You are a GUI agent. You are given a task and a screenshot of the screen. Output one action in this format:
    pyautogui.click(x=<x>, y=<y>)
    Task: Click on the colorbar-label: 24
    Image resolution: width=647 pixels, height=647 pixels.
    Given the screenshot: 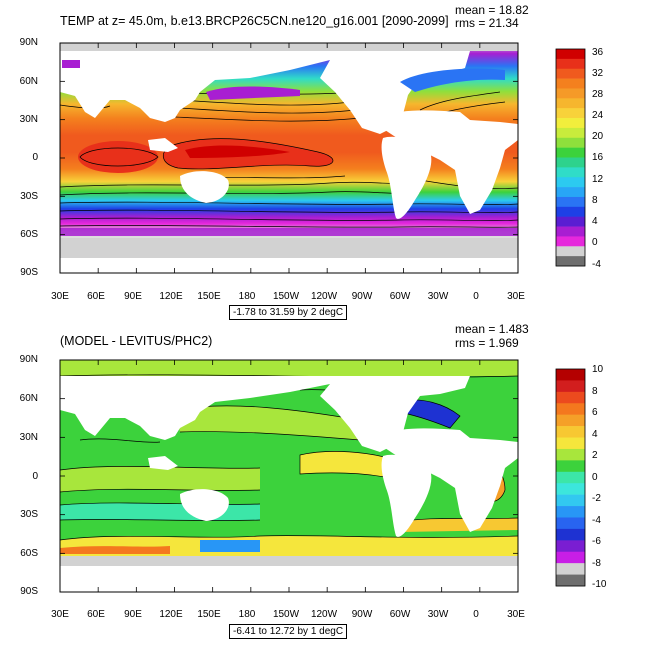 What is the action you would take?
    pyautogui.click(x=598, y=115)
    